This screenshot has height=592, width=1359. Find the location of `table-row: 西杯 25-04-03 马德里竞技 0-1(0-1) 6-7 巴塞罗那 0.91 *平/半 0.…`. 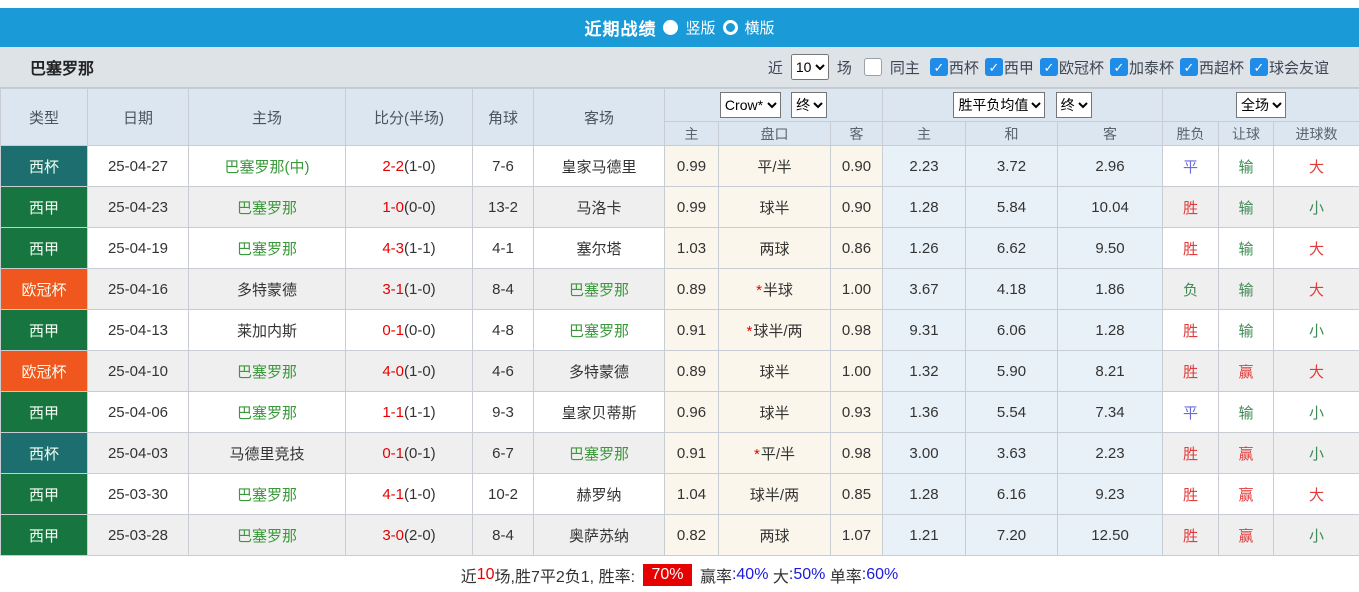

table-row: 西杯 25-04-03 马德里竞技 0-1(0-1) 6-7 巴塞罗那 0.91 *平/半 0.… is located at coordinates (679, 453).